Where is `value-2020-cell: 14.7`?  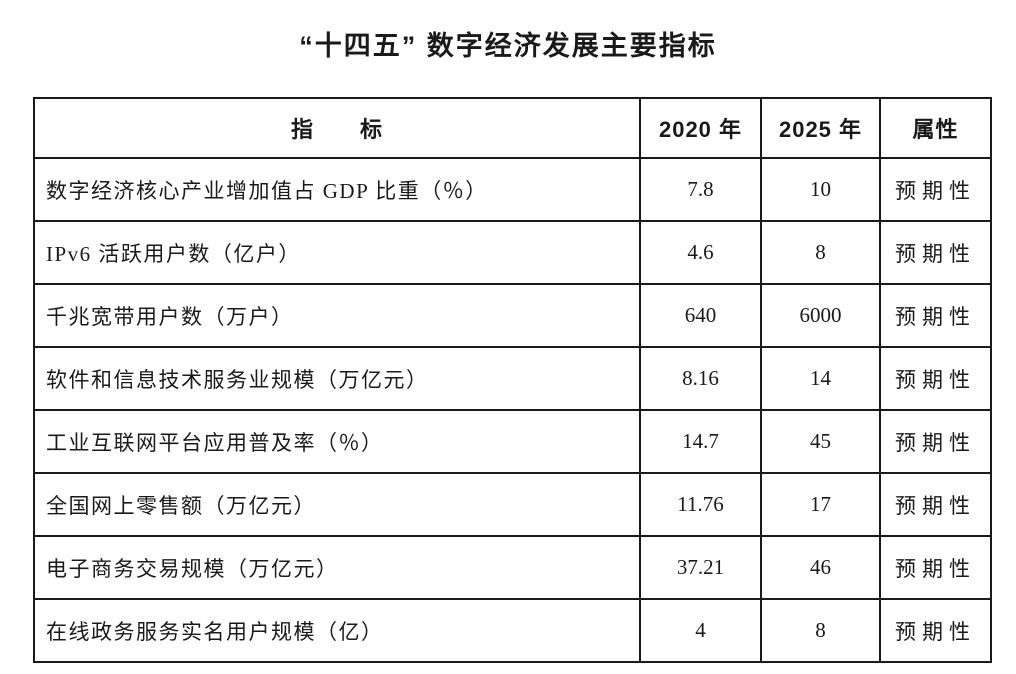
value-2020-cell: 14.7 is located at coordinates (700, 441).